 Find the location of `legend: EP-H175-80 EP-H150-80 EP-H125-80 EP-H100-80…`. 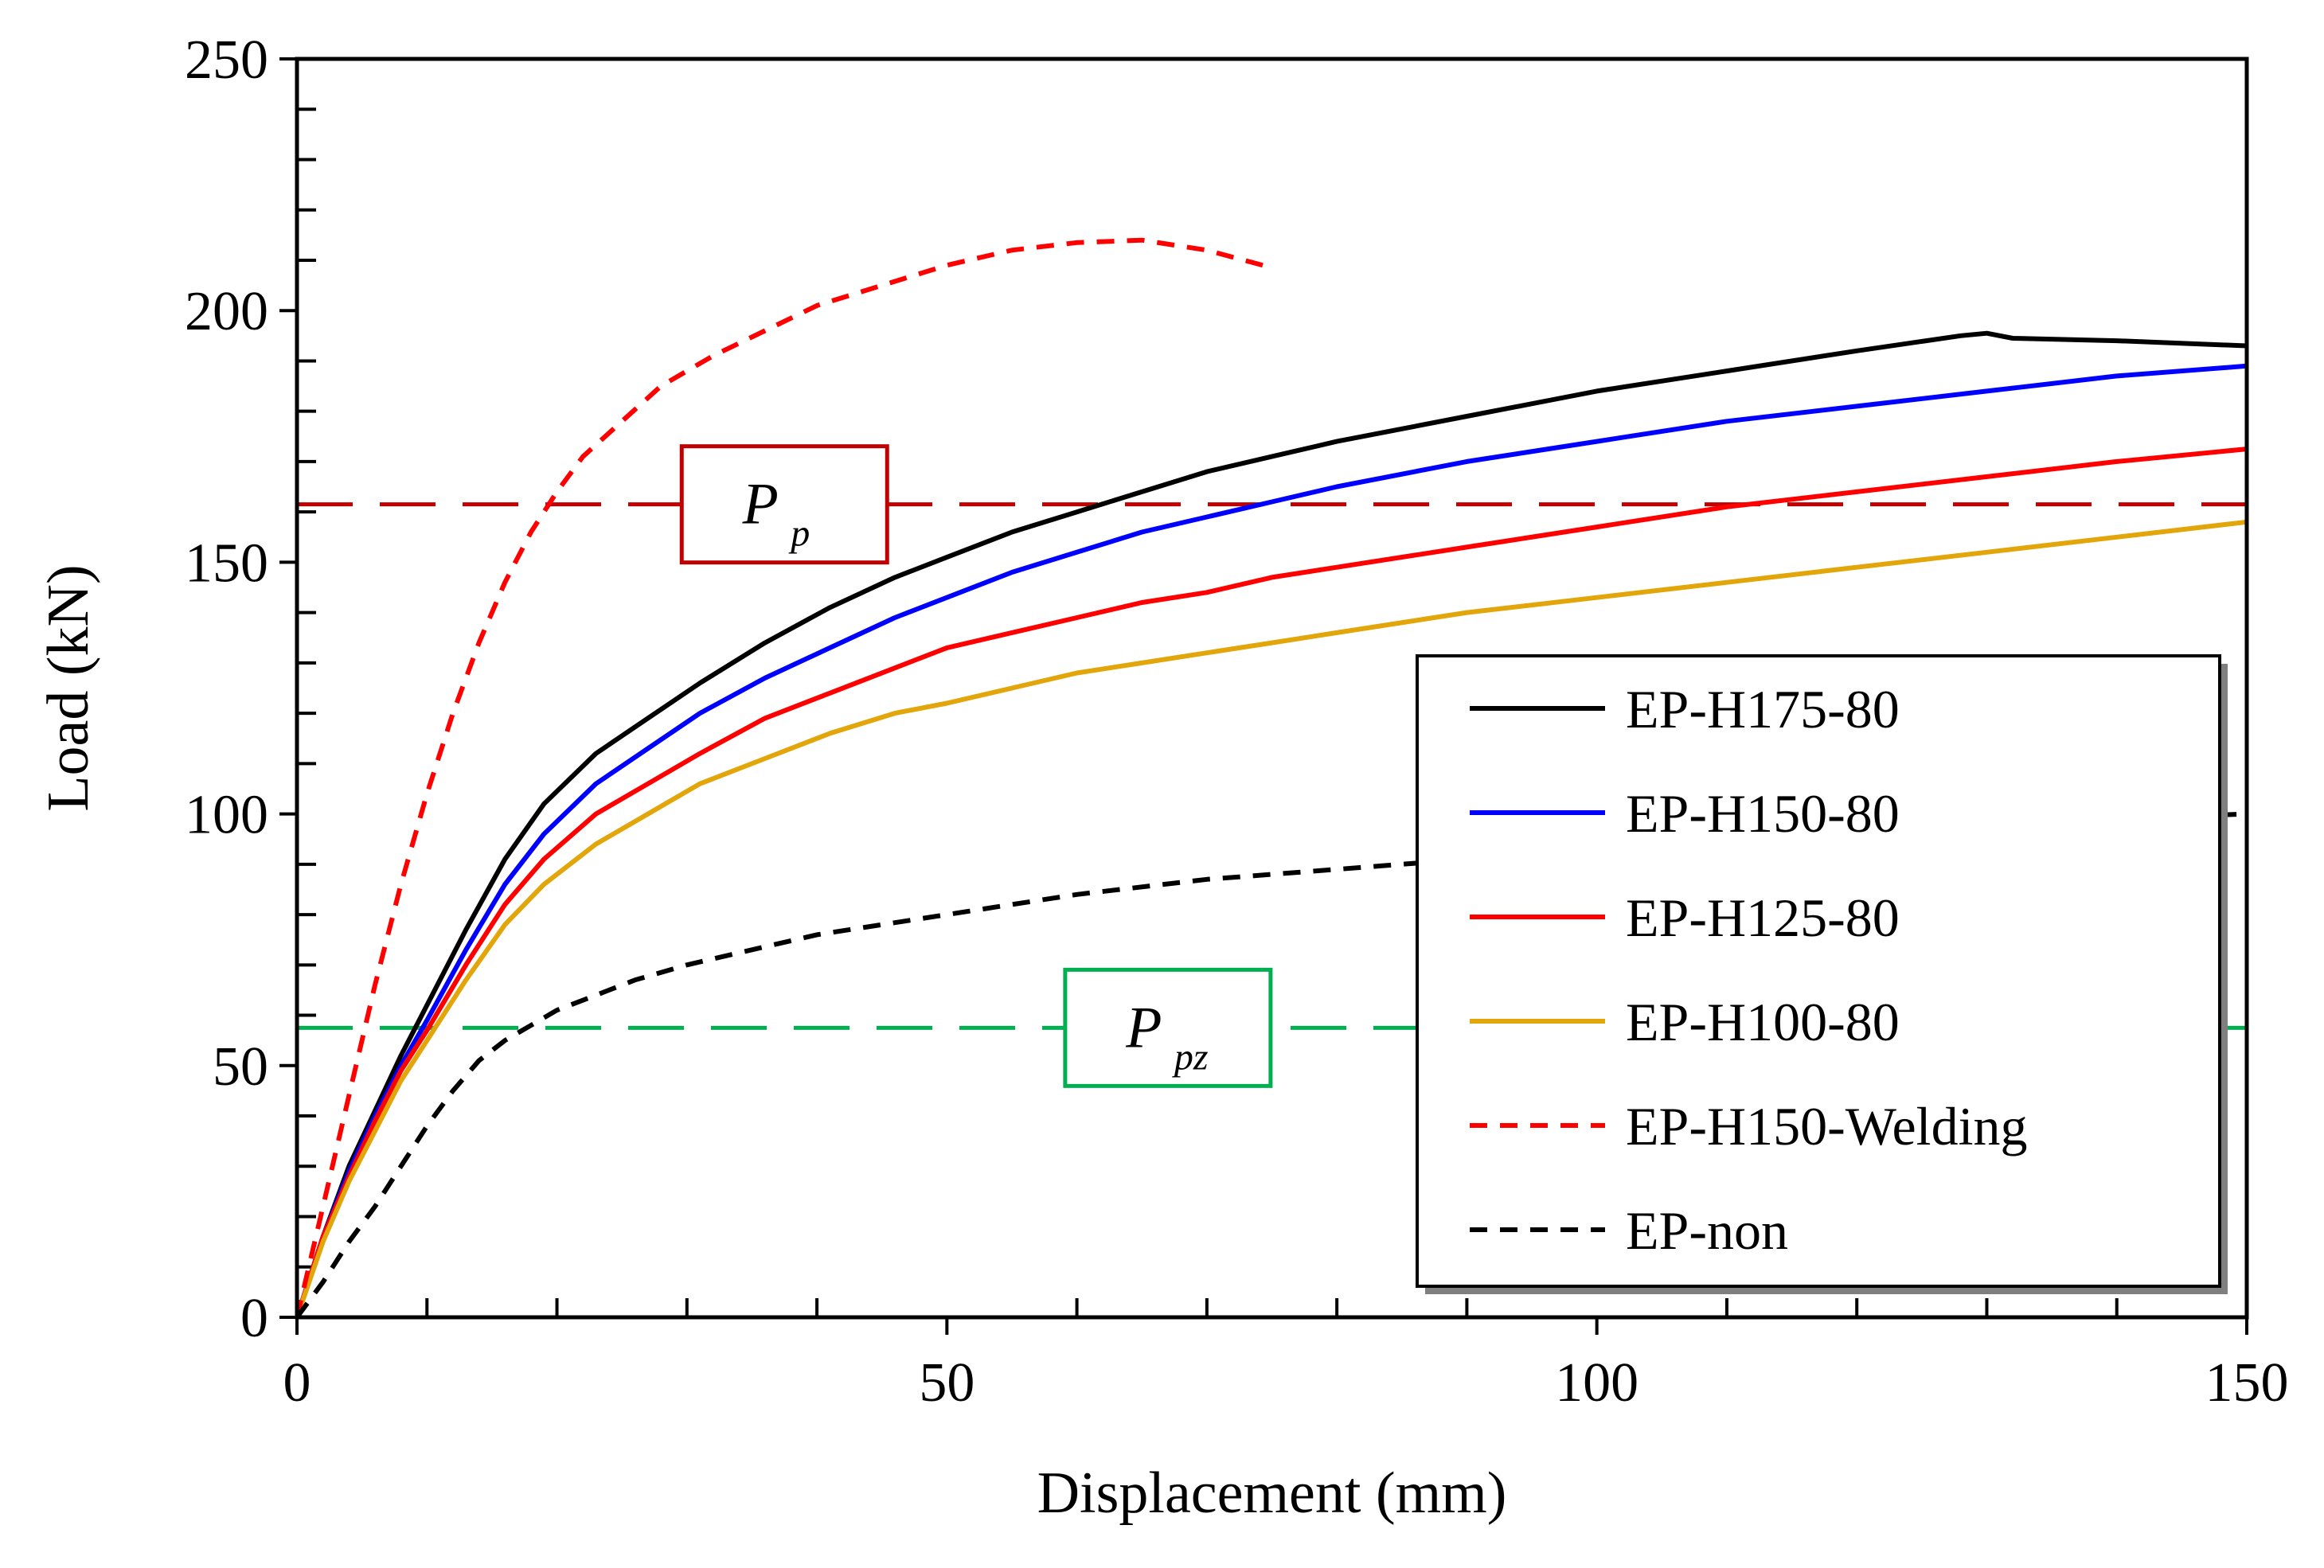

legend: EP-H175-80 EP-H150-80 EP-H125-80 EP-H100-80… is located at coordinates (1822, 974).